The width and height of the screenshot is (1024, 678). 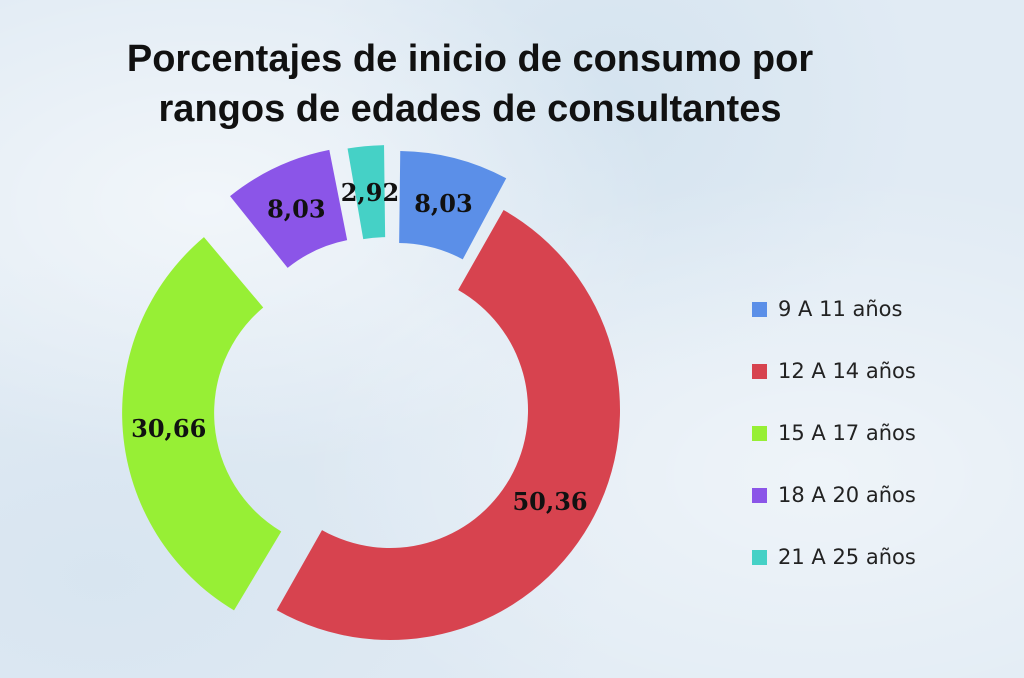 I want to click on slice-15-a-17-a-os, so click(x=202, y=424).